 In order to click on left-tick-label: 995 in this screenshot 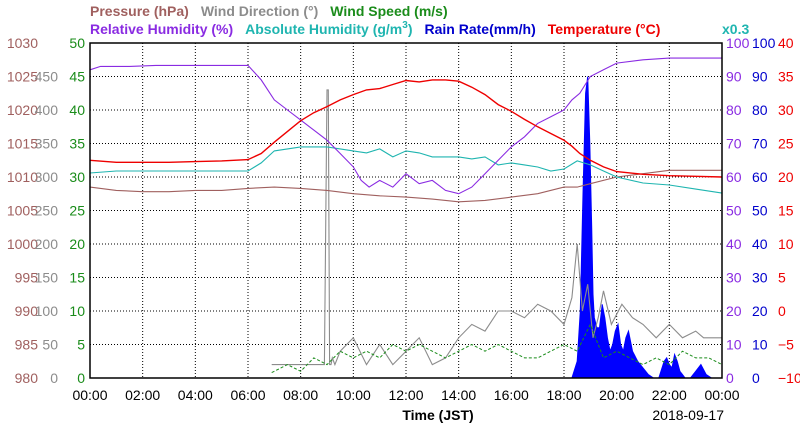, I will do `click(27, 278)`.